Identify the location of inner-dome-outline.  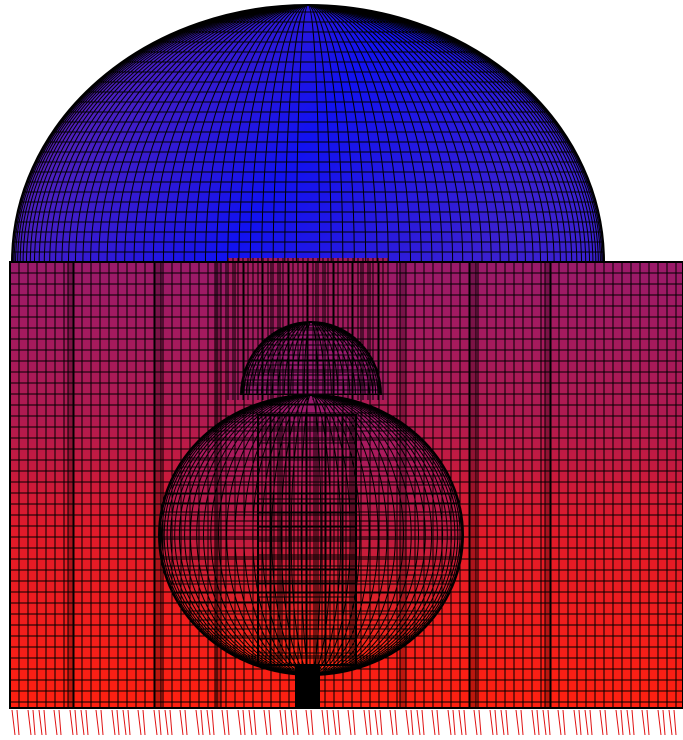
(311, 358).